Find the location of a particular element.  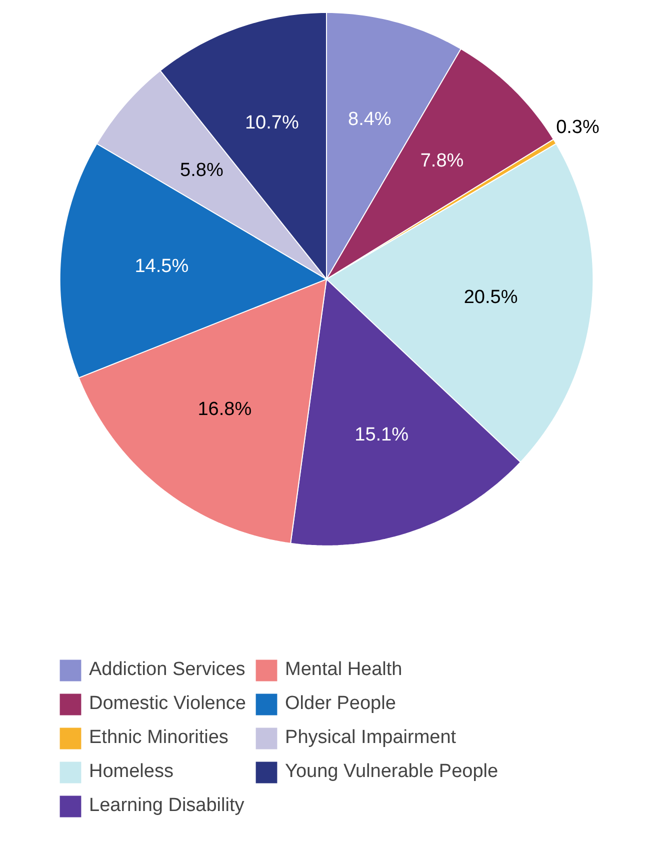

legend-label: Young Vulnerable People is located at coordinates (391, 772).